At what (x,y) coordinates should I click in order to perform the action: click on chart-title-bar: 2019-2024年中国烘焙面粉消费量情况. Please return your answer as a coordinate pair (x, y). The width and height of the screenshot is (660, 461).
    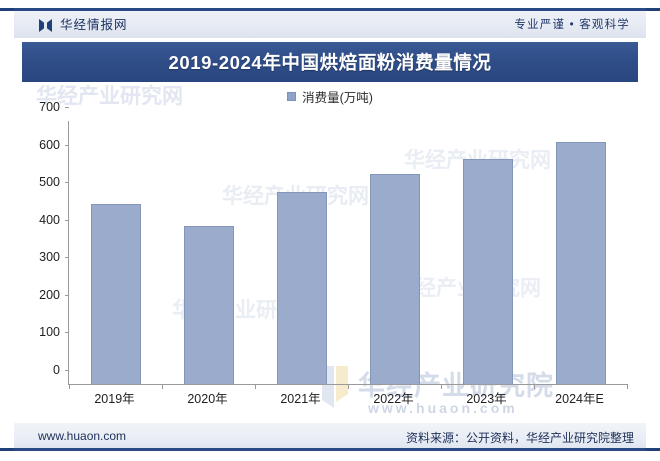
    Looking at the image, I should click on (330, 62).